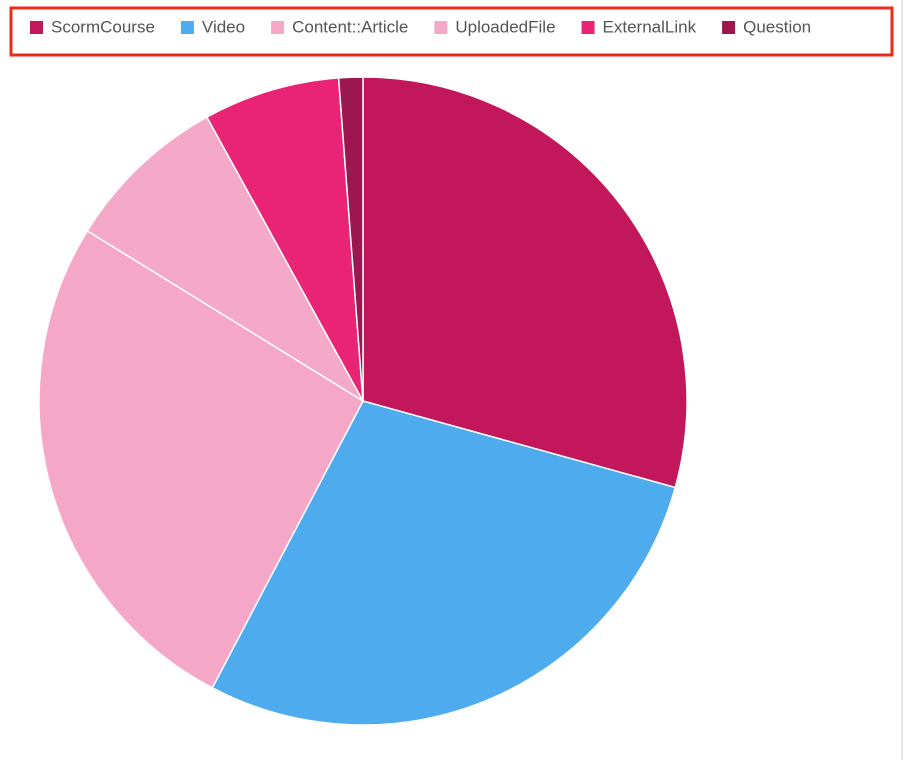  I want to click on legend-label: ScormCourse, so click(103, 26).